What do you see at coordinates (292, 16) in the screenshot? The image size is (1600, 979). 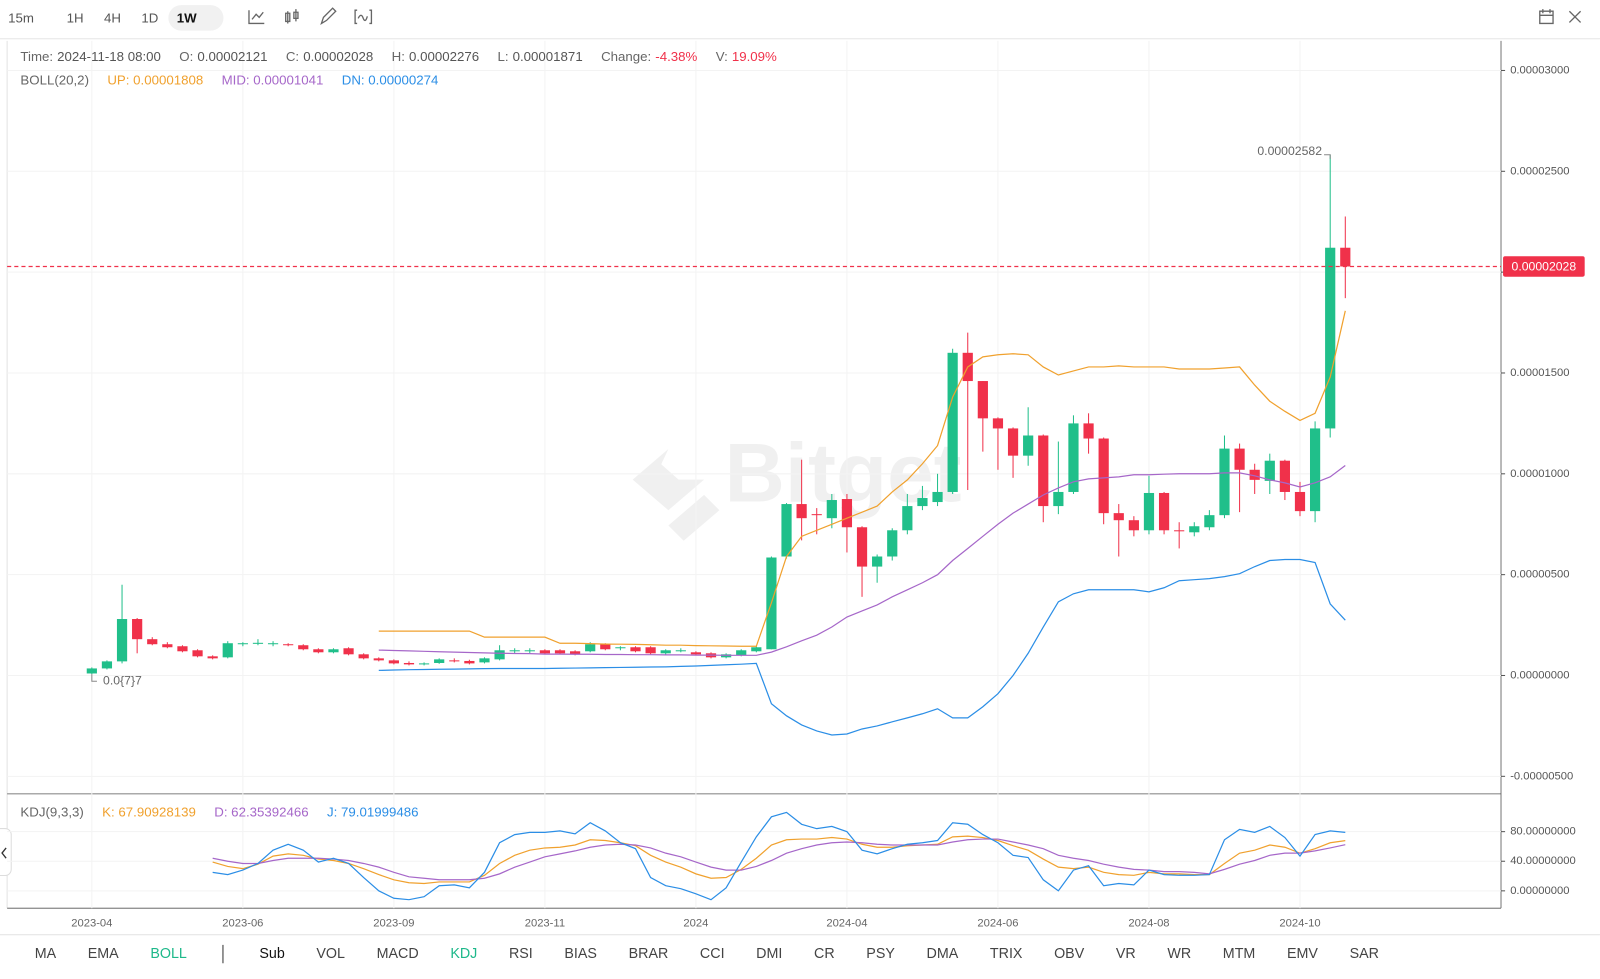 I see `candle-icon` at bounding box center [292, 16].